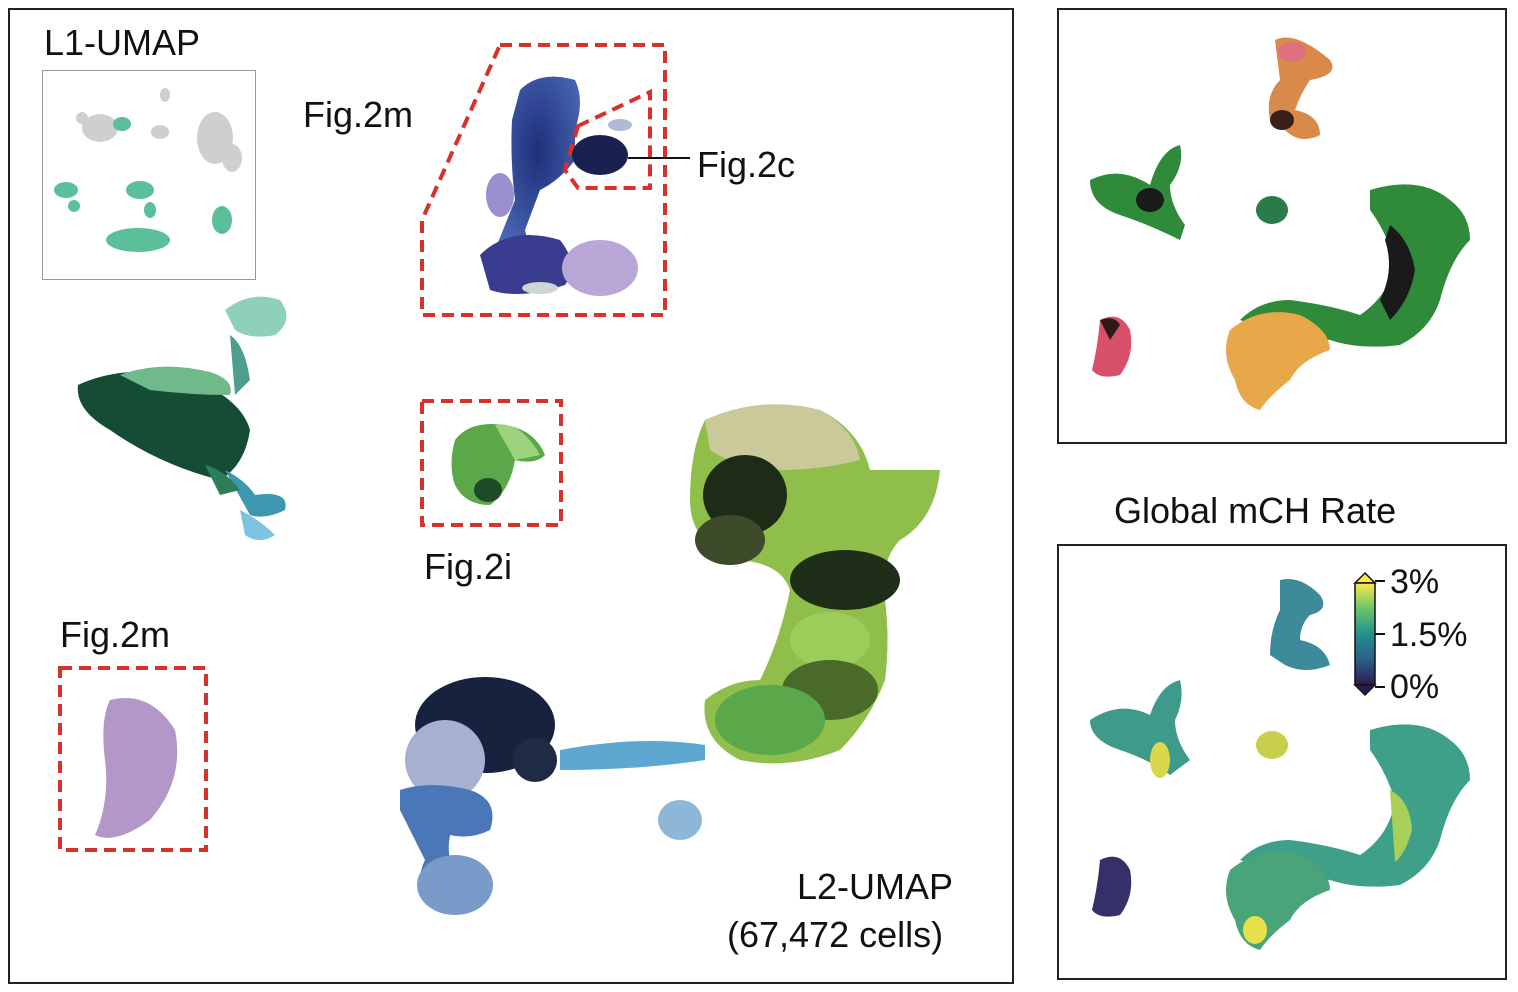 The width and height of the screenshot is (1518, 992). I want to click on green-cluster, so click(182, 418).